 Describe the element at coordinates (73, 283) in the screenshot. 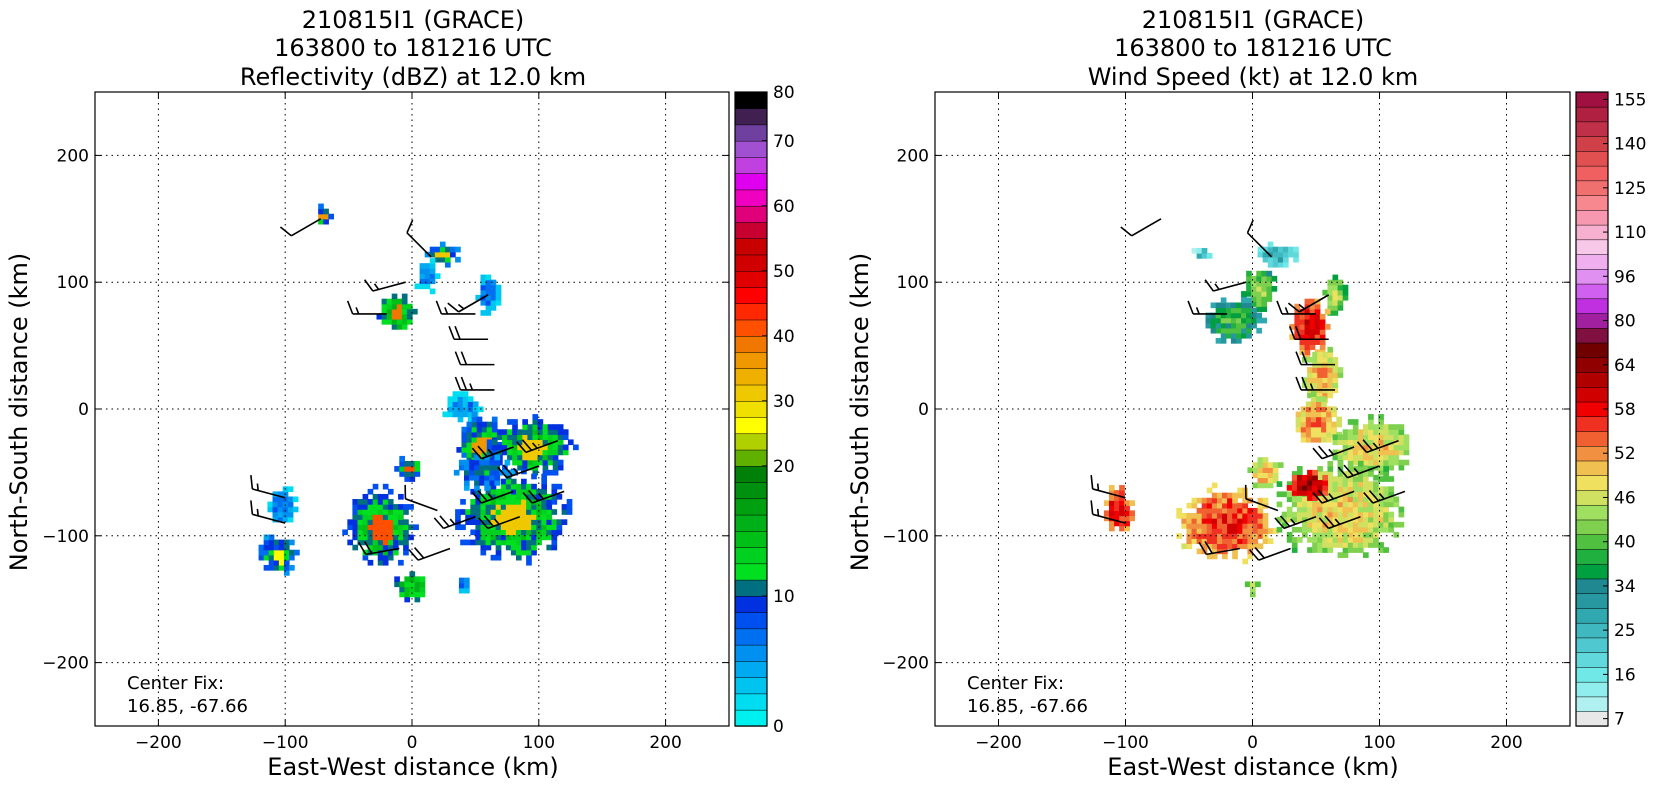

I see `y-tick-label: 100` at that location.